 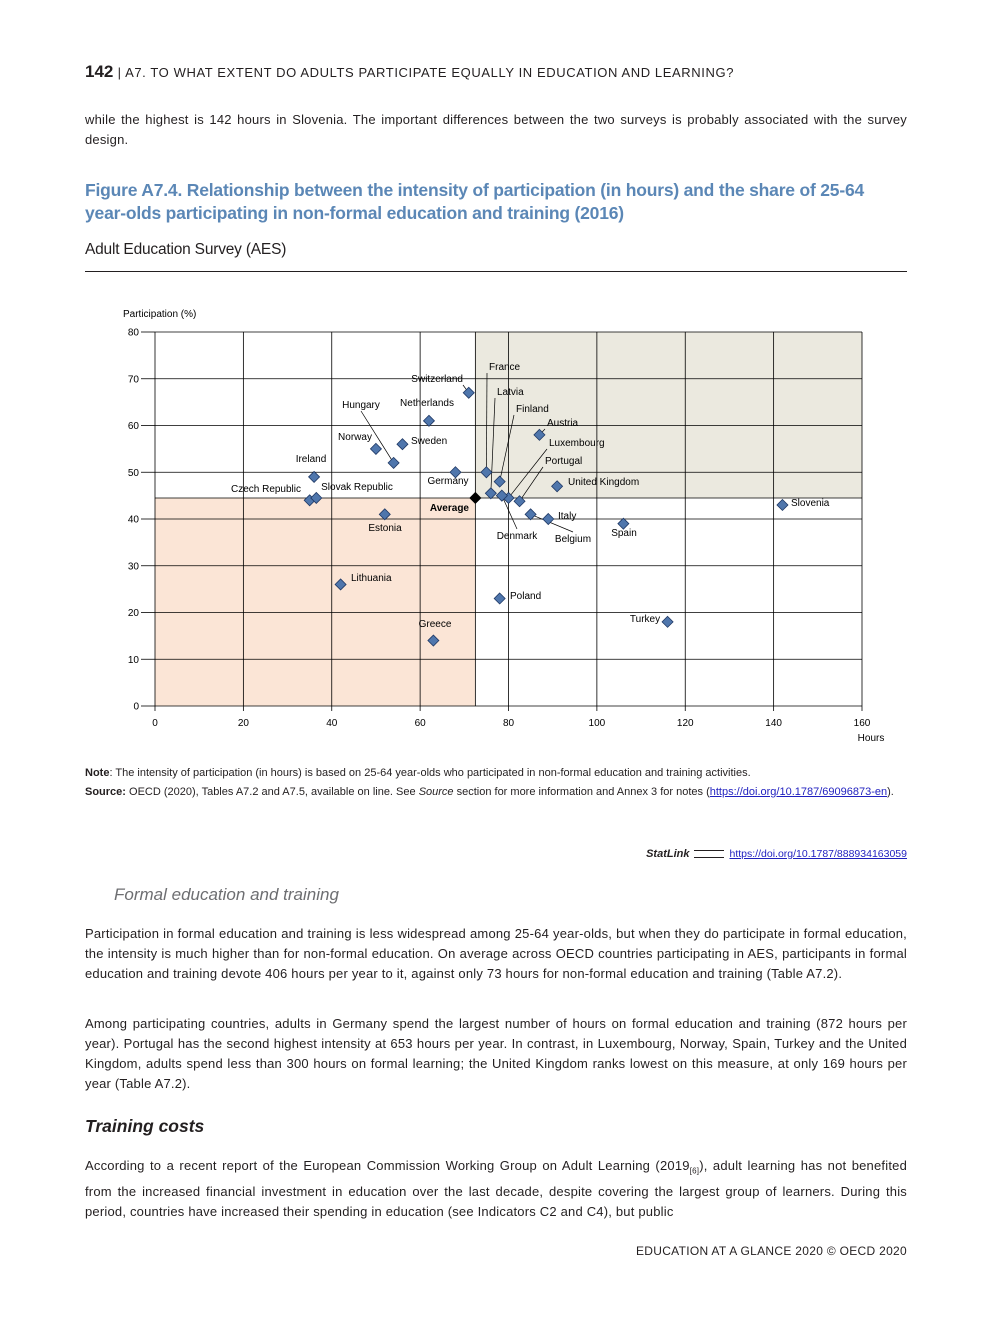 What do you see at coordinates (577, 443) in the screenshot?
I see `point-label-luxembourg: Luxembourg` at bounding box center [577, 443].